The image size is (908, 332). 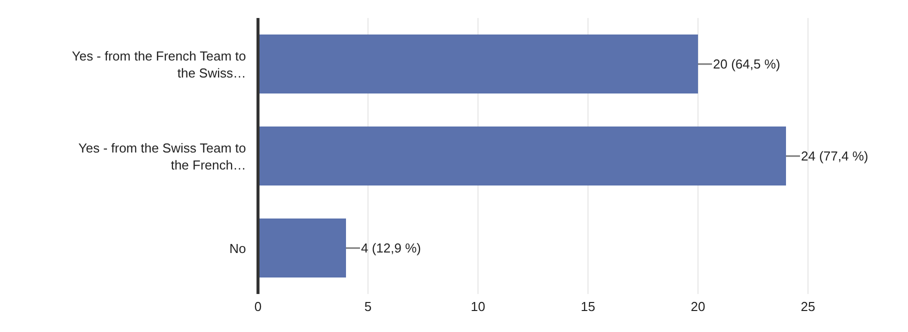 What do you see at coordinates (808, 306) in the screenshot?
I see `x-tick-label: 25` at bounding box center [808, 306].